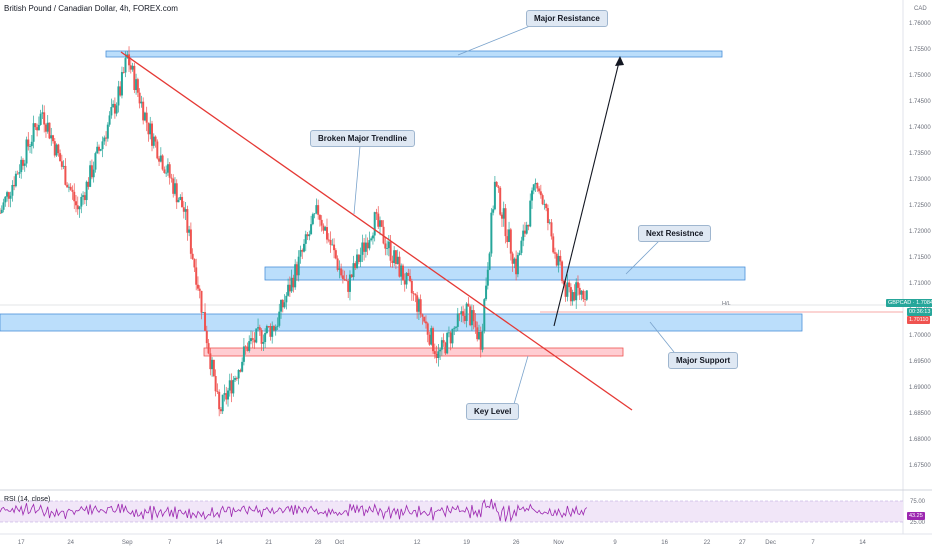  What do you see at coordinates (505, 273) in the screenshot?
I see `next-resistance-zone` at bounding box center [505, 273].